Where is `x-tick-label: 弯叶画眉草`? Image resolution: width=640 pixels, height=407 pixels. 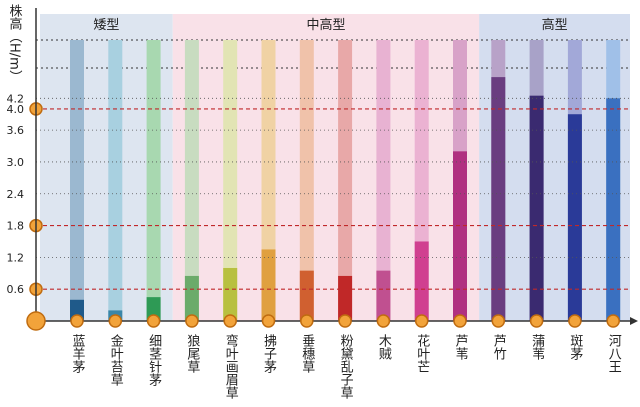
x-tick-label: 弯叶画眉草 is located at coordinates (231, 366).